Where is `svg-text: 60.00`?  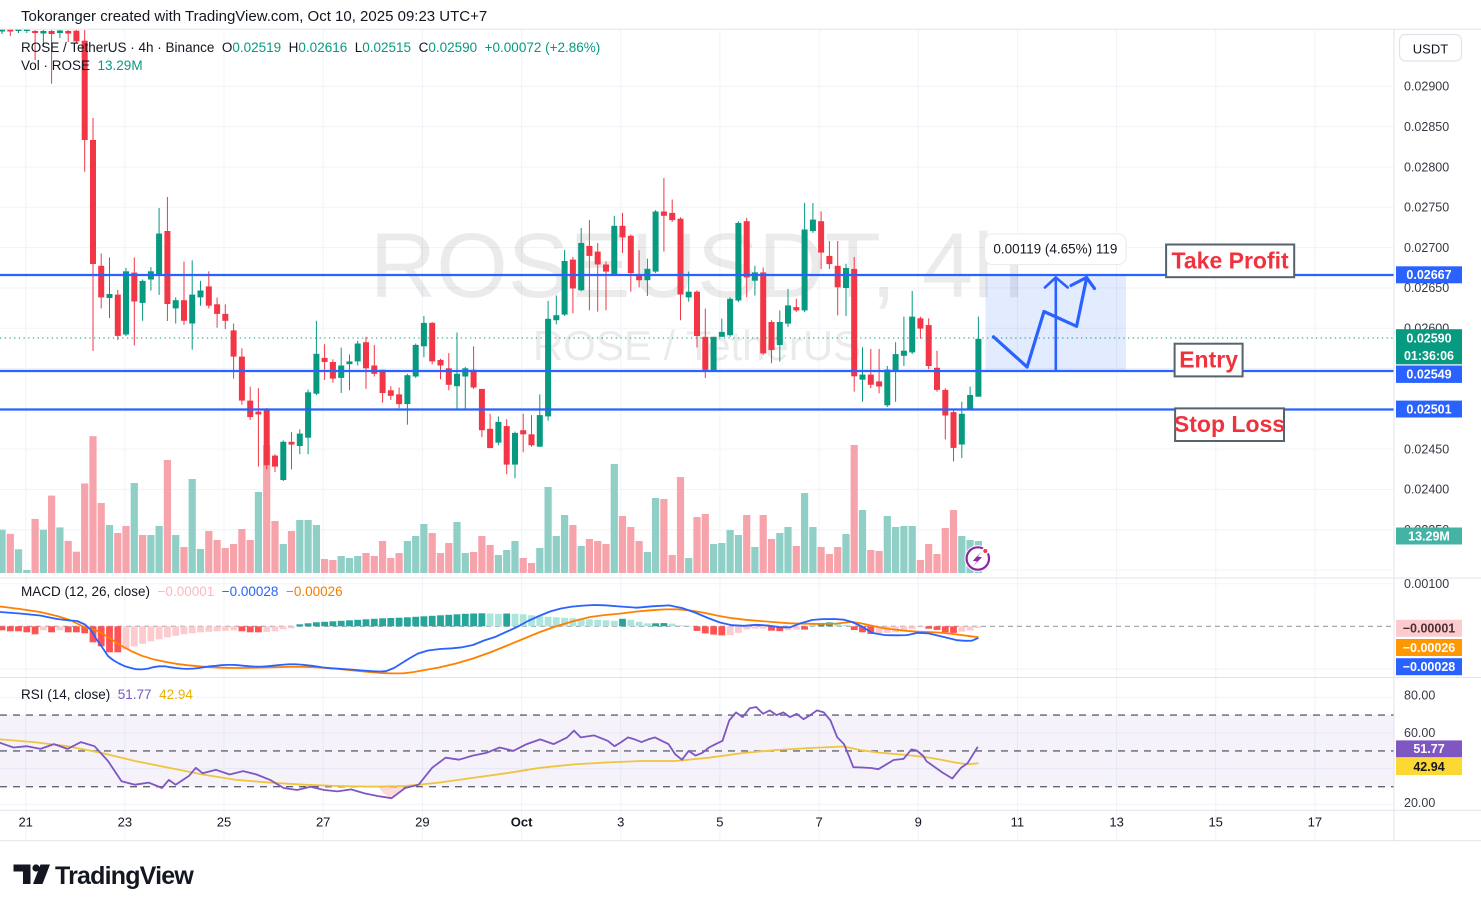
svg-text: 60.00 is located at coordinates (1419, 733).